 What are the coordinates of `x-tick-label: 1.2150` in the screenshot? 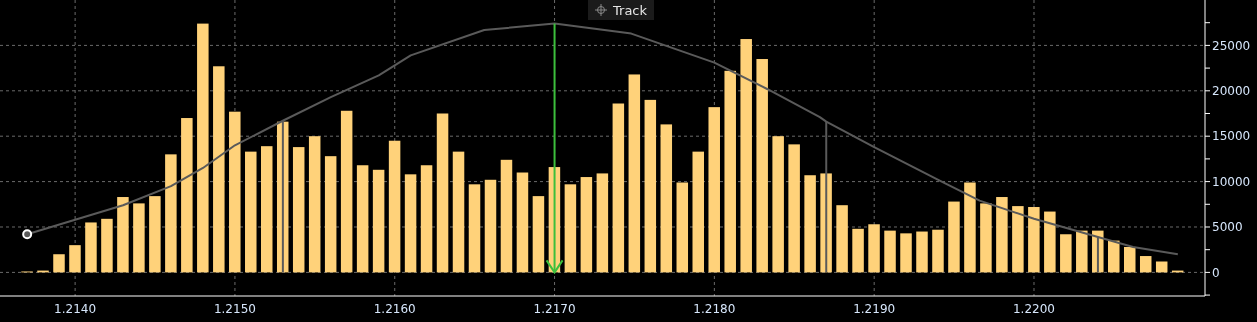 It's located at (234, 308).